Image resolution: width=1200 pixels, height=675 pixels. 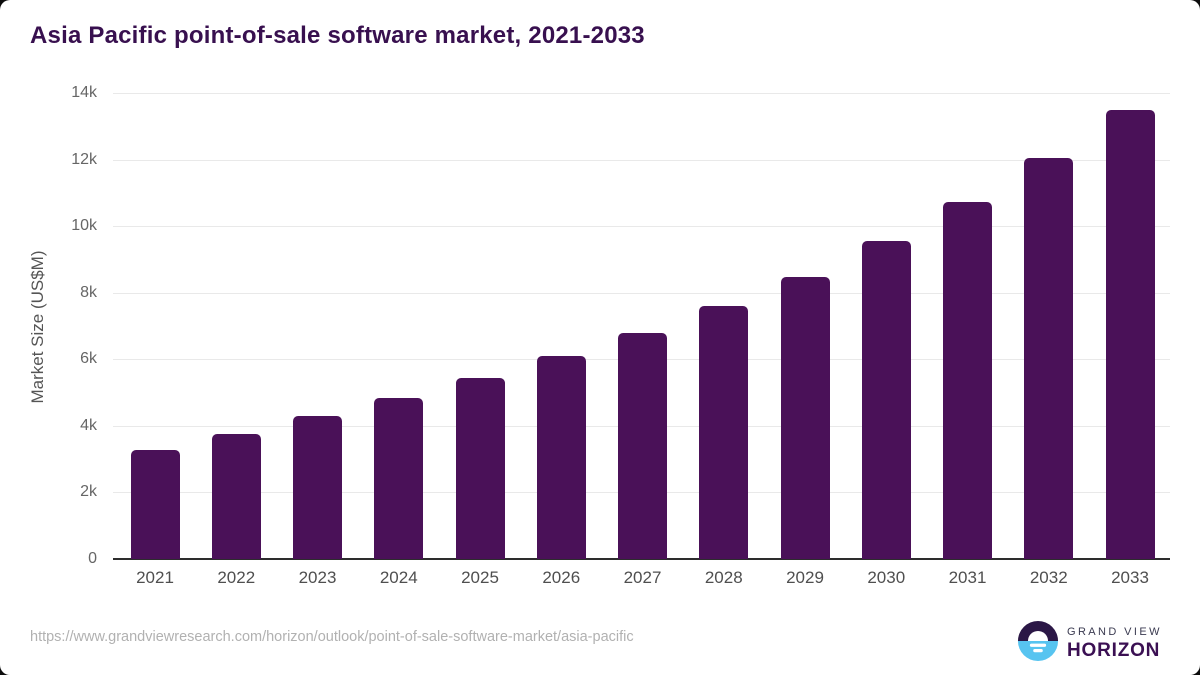 What do you see at coordinates (1038, 643) in the screenshot?
I see `sun-over-water-horizon-icon` at bounding box center [1038, 643].